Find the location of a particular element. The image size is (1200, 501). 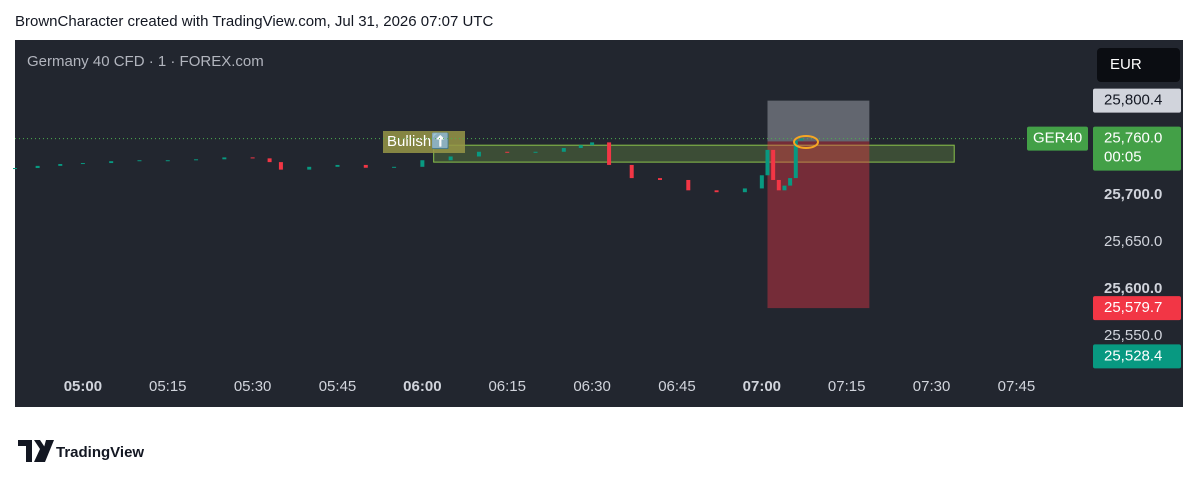

x-tick-label: 05:00 is located at coordinates (83, 386).